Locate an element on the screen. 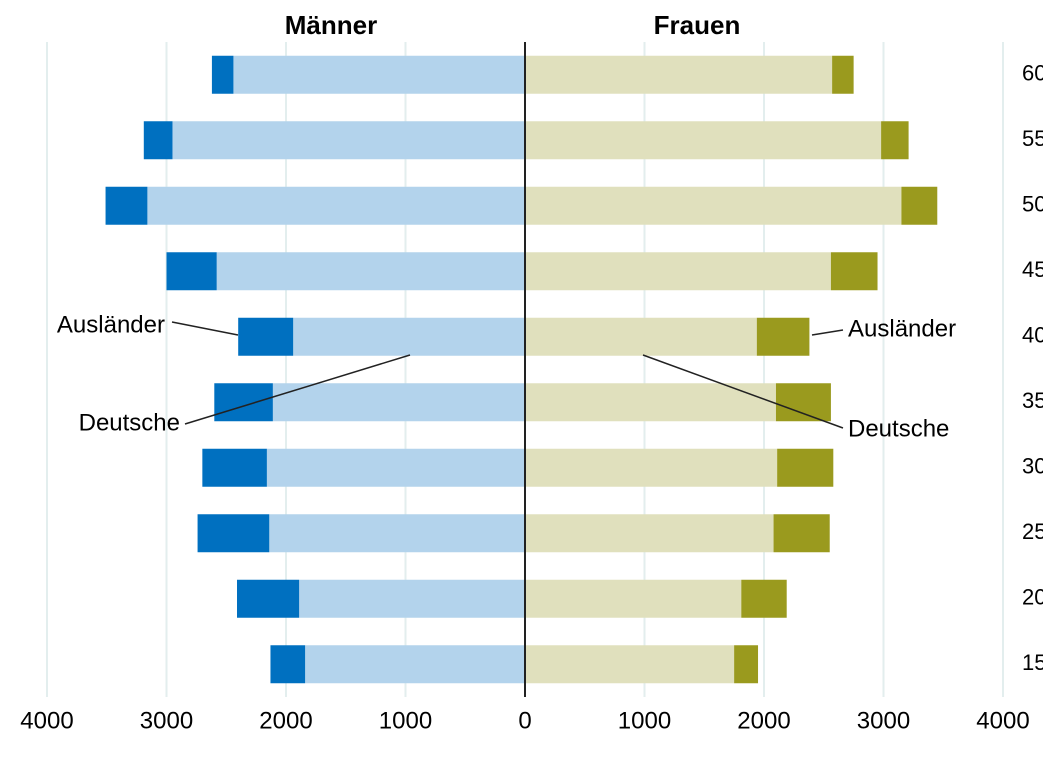 This screenshot has width=1043, height=757. category-label: 35 is located at coordinates (1032, 400).